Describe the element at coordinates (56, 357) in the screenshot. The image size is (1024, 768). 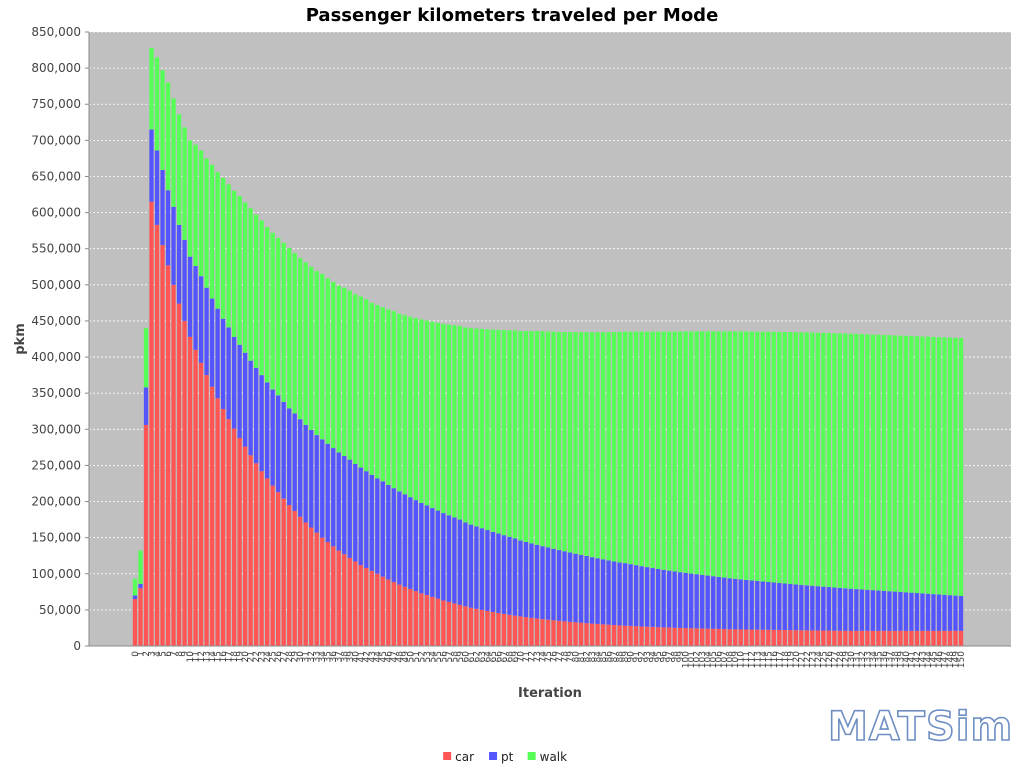
I see `y-tick-label: 400,000` at that location.